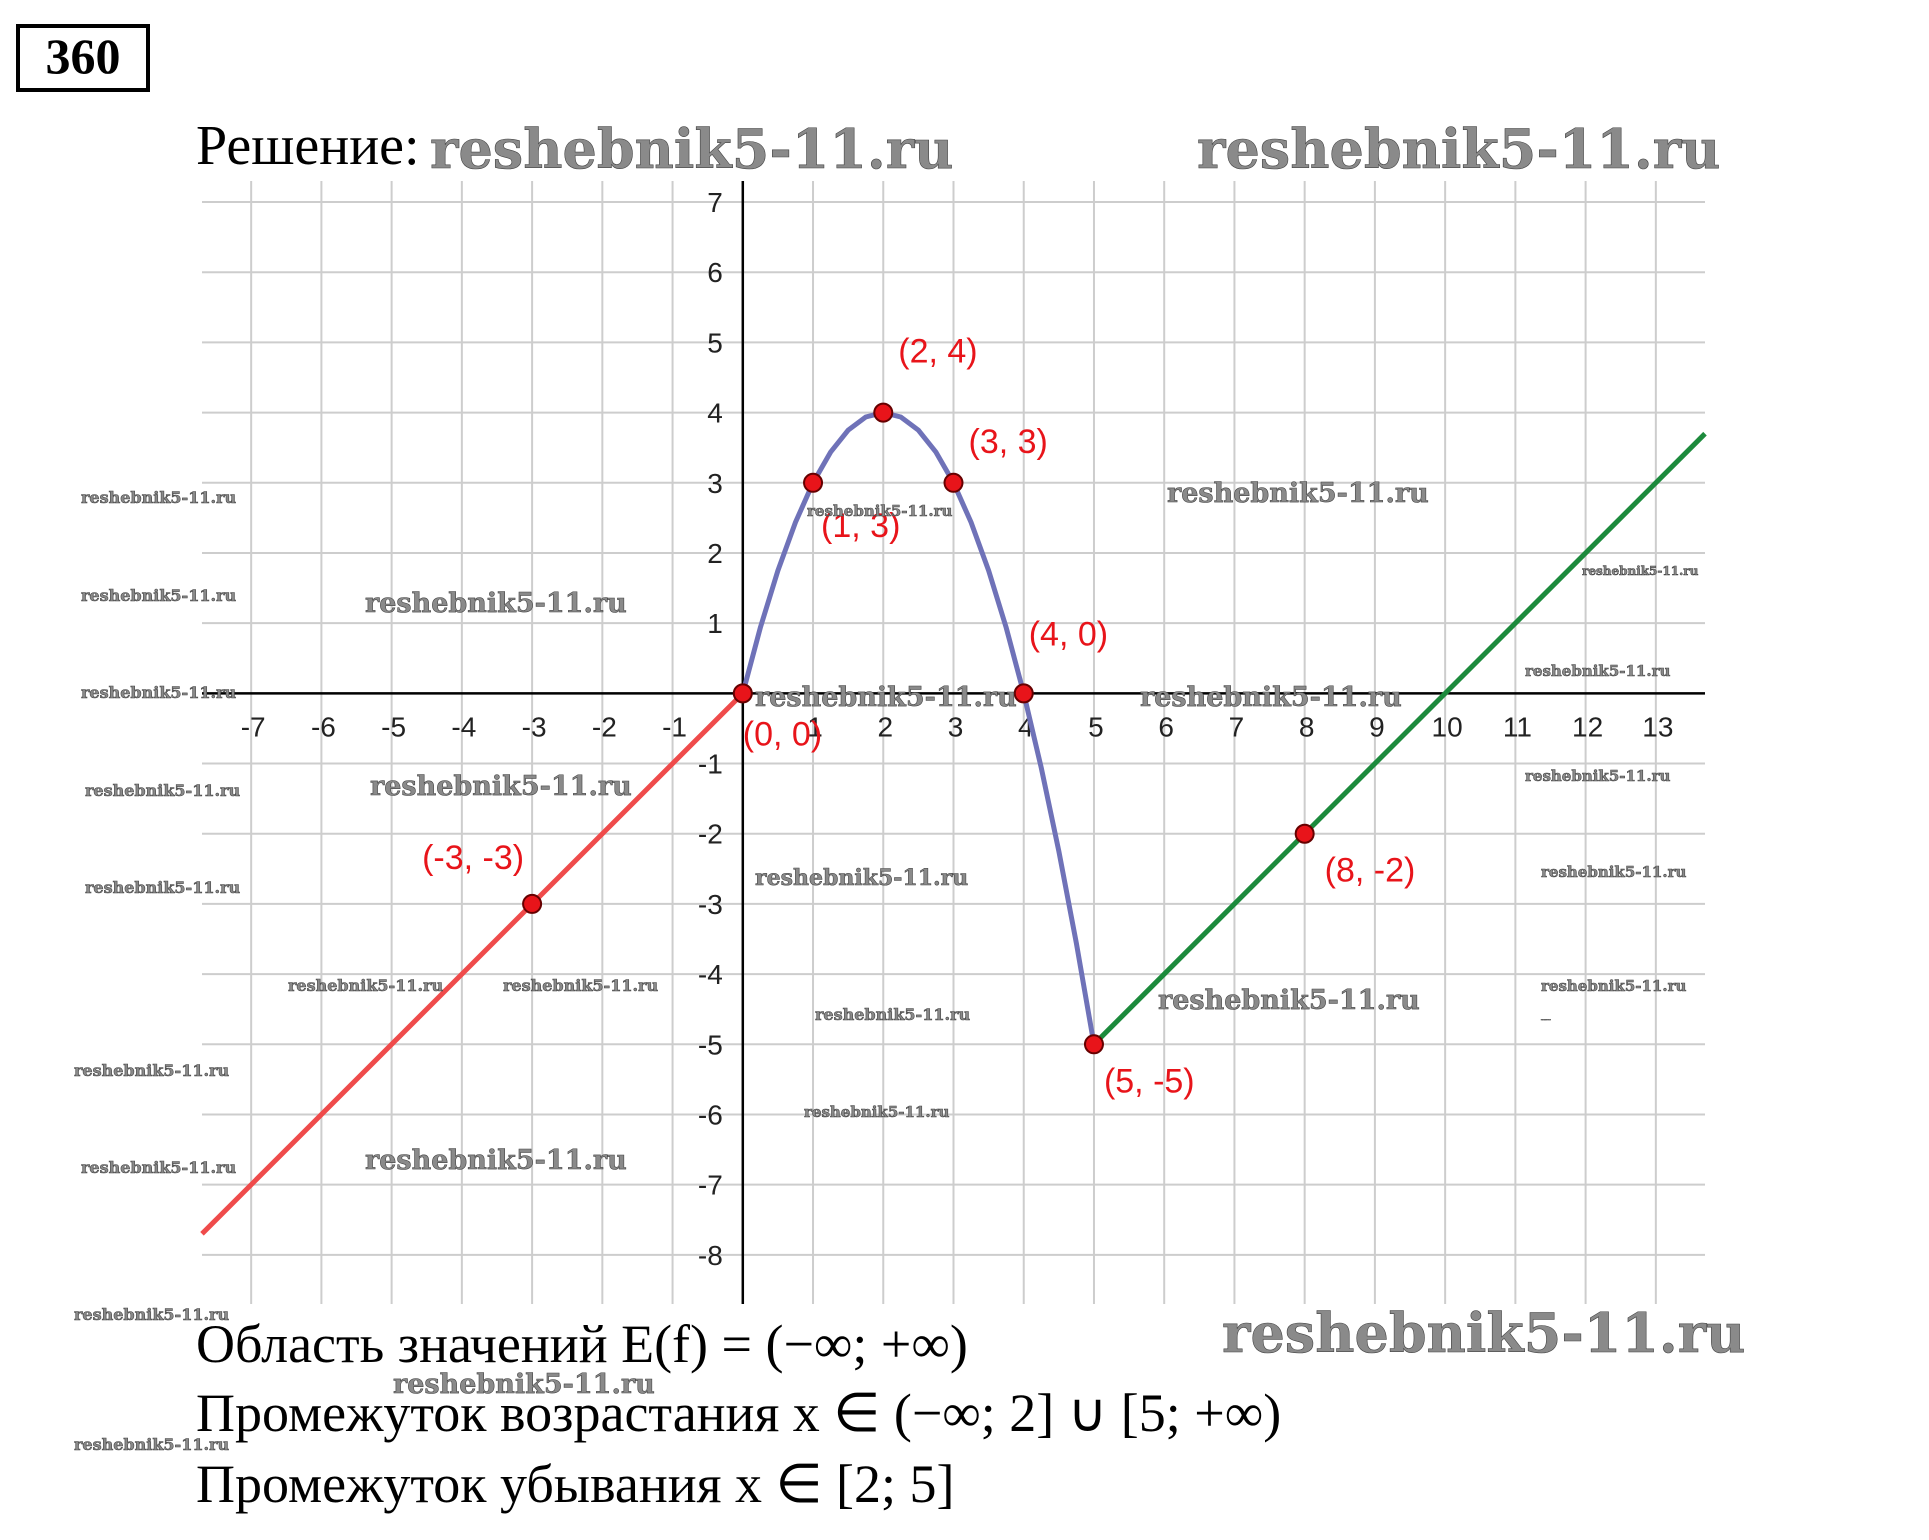 This screenshot has width=1929, height=1540. Describe the element at coordinates (710, 1044) in the screenshot. I see `y-tick-label: -5` at that location.